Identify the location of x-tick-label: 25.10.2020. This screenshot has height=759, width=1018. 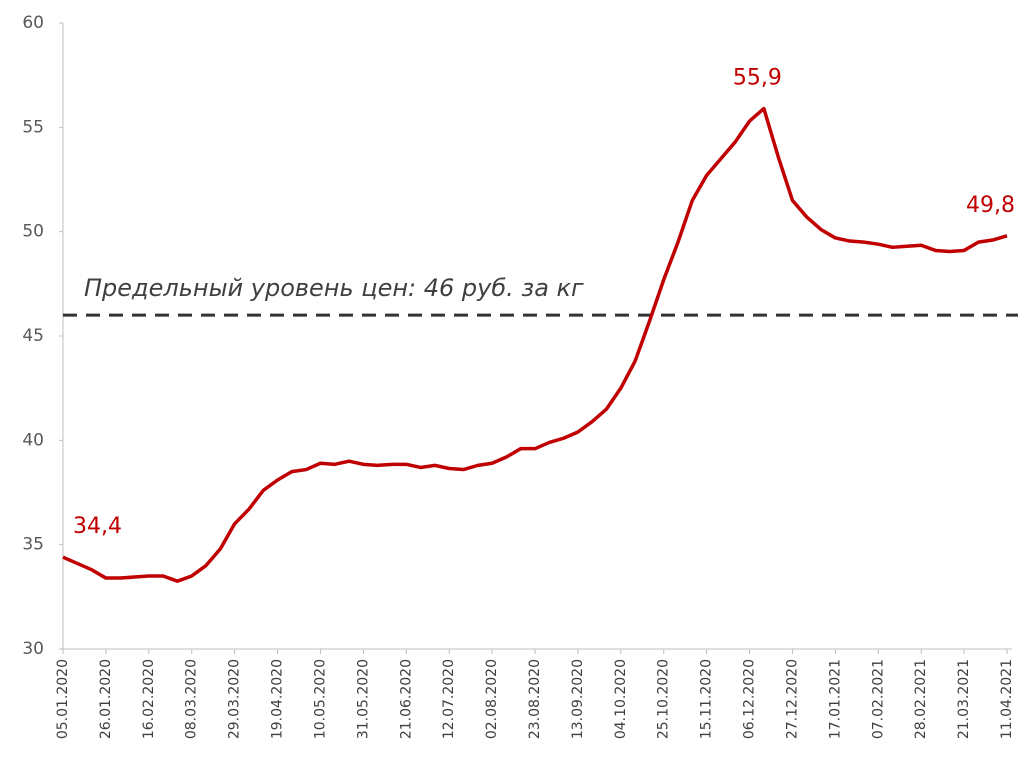
(664, 699).